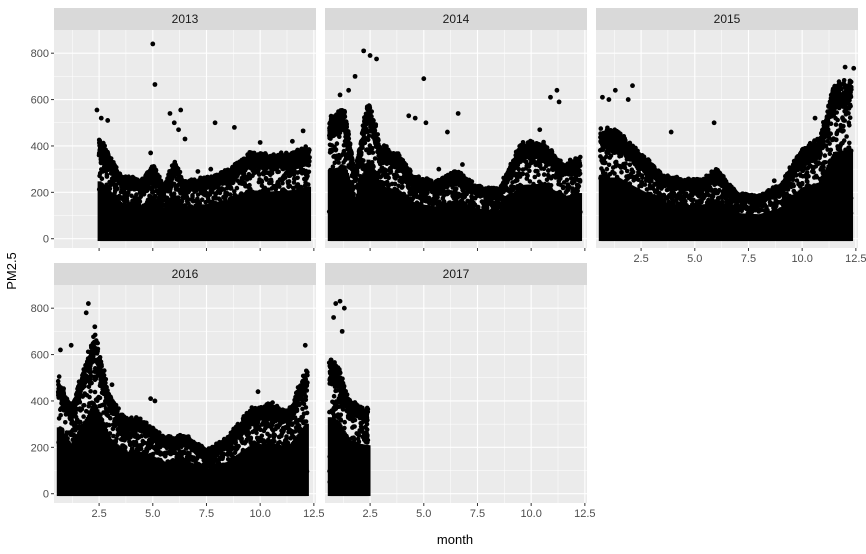 The image size is (866, 554). I want to click on facet-panel-2013: 2013, so click(185, 128).